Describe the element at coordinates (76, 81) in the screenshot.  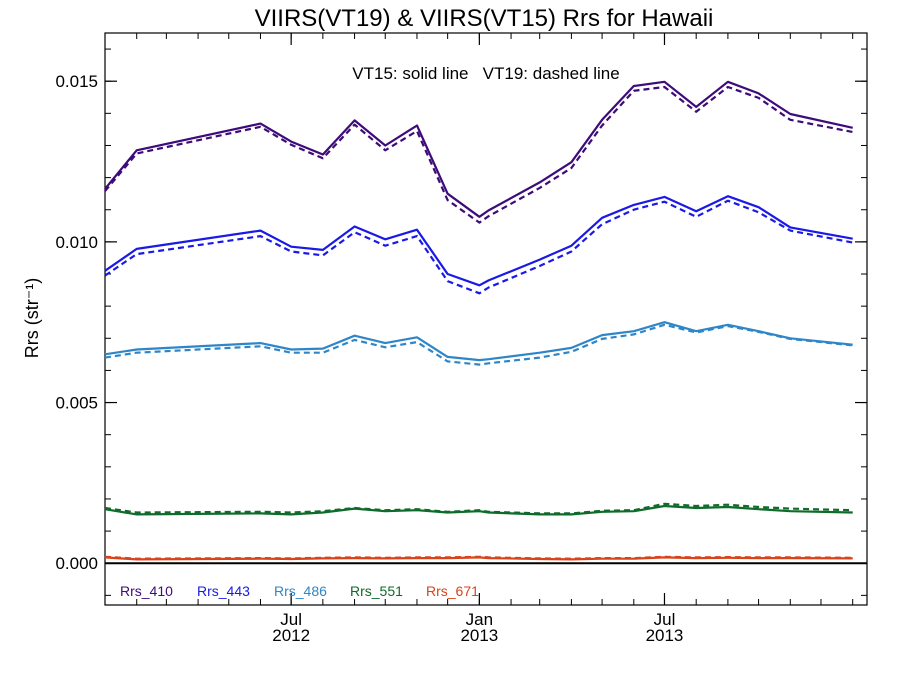
I see `y-tick-label: 0.015` at that location.